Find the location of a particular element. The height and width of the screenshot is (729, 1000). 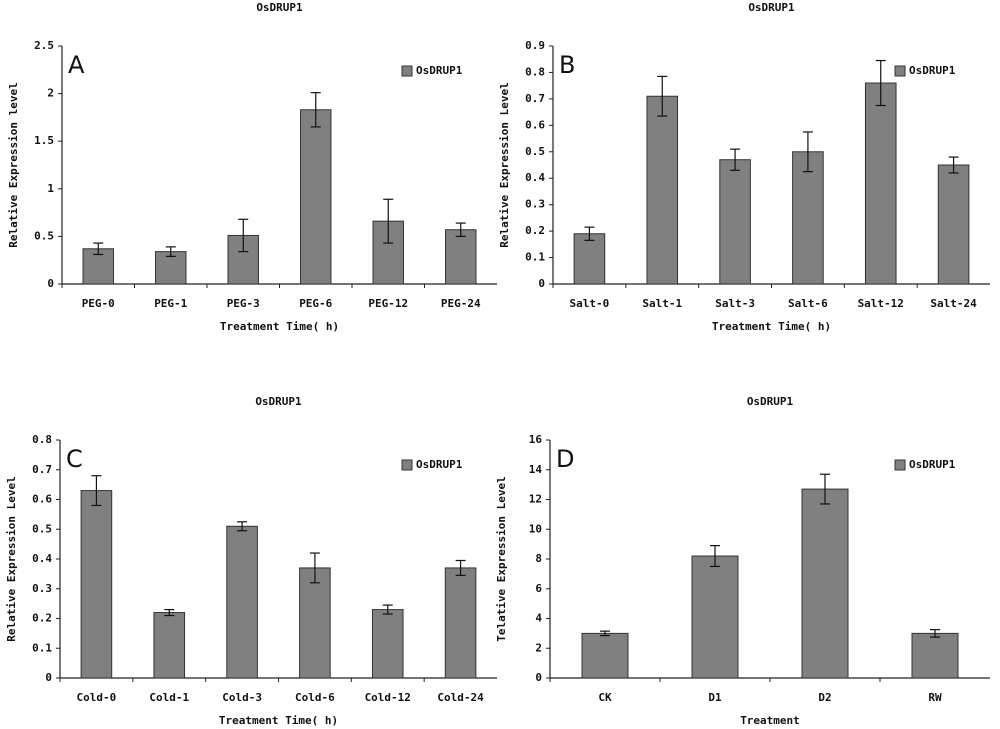

x-tick-label: Salt-3 is located at coordinates (735, 303).